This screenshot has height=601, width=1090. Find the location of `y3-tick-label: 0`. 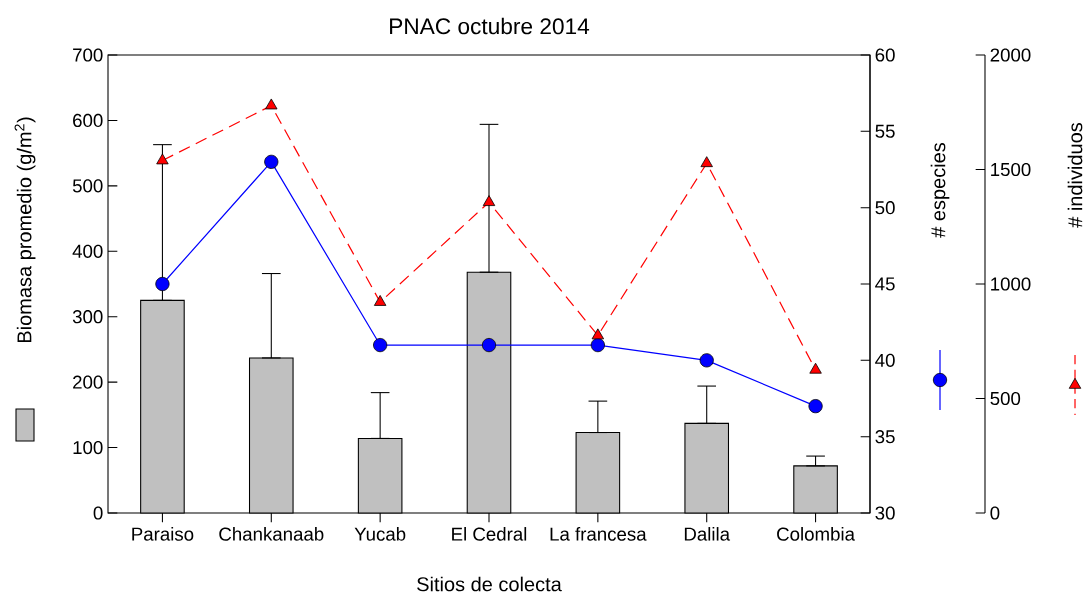

y3-tick-label: 0 is located at coordinates (995, 513).